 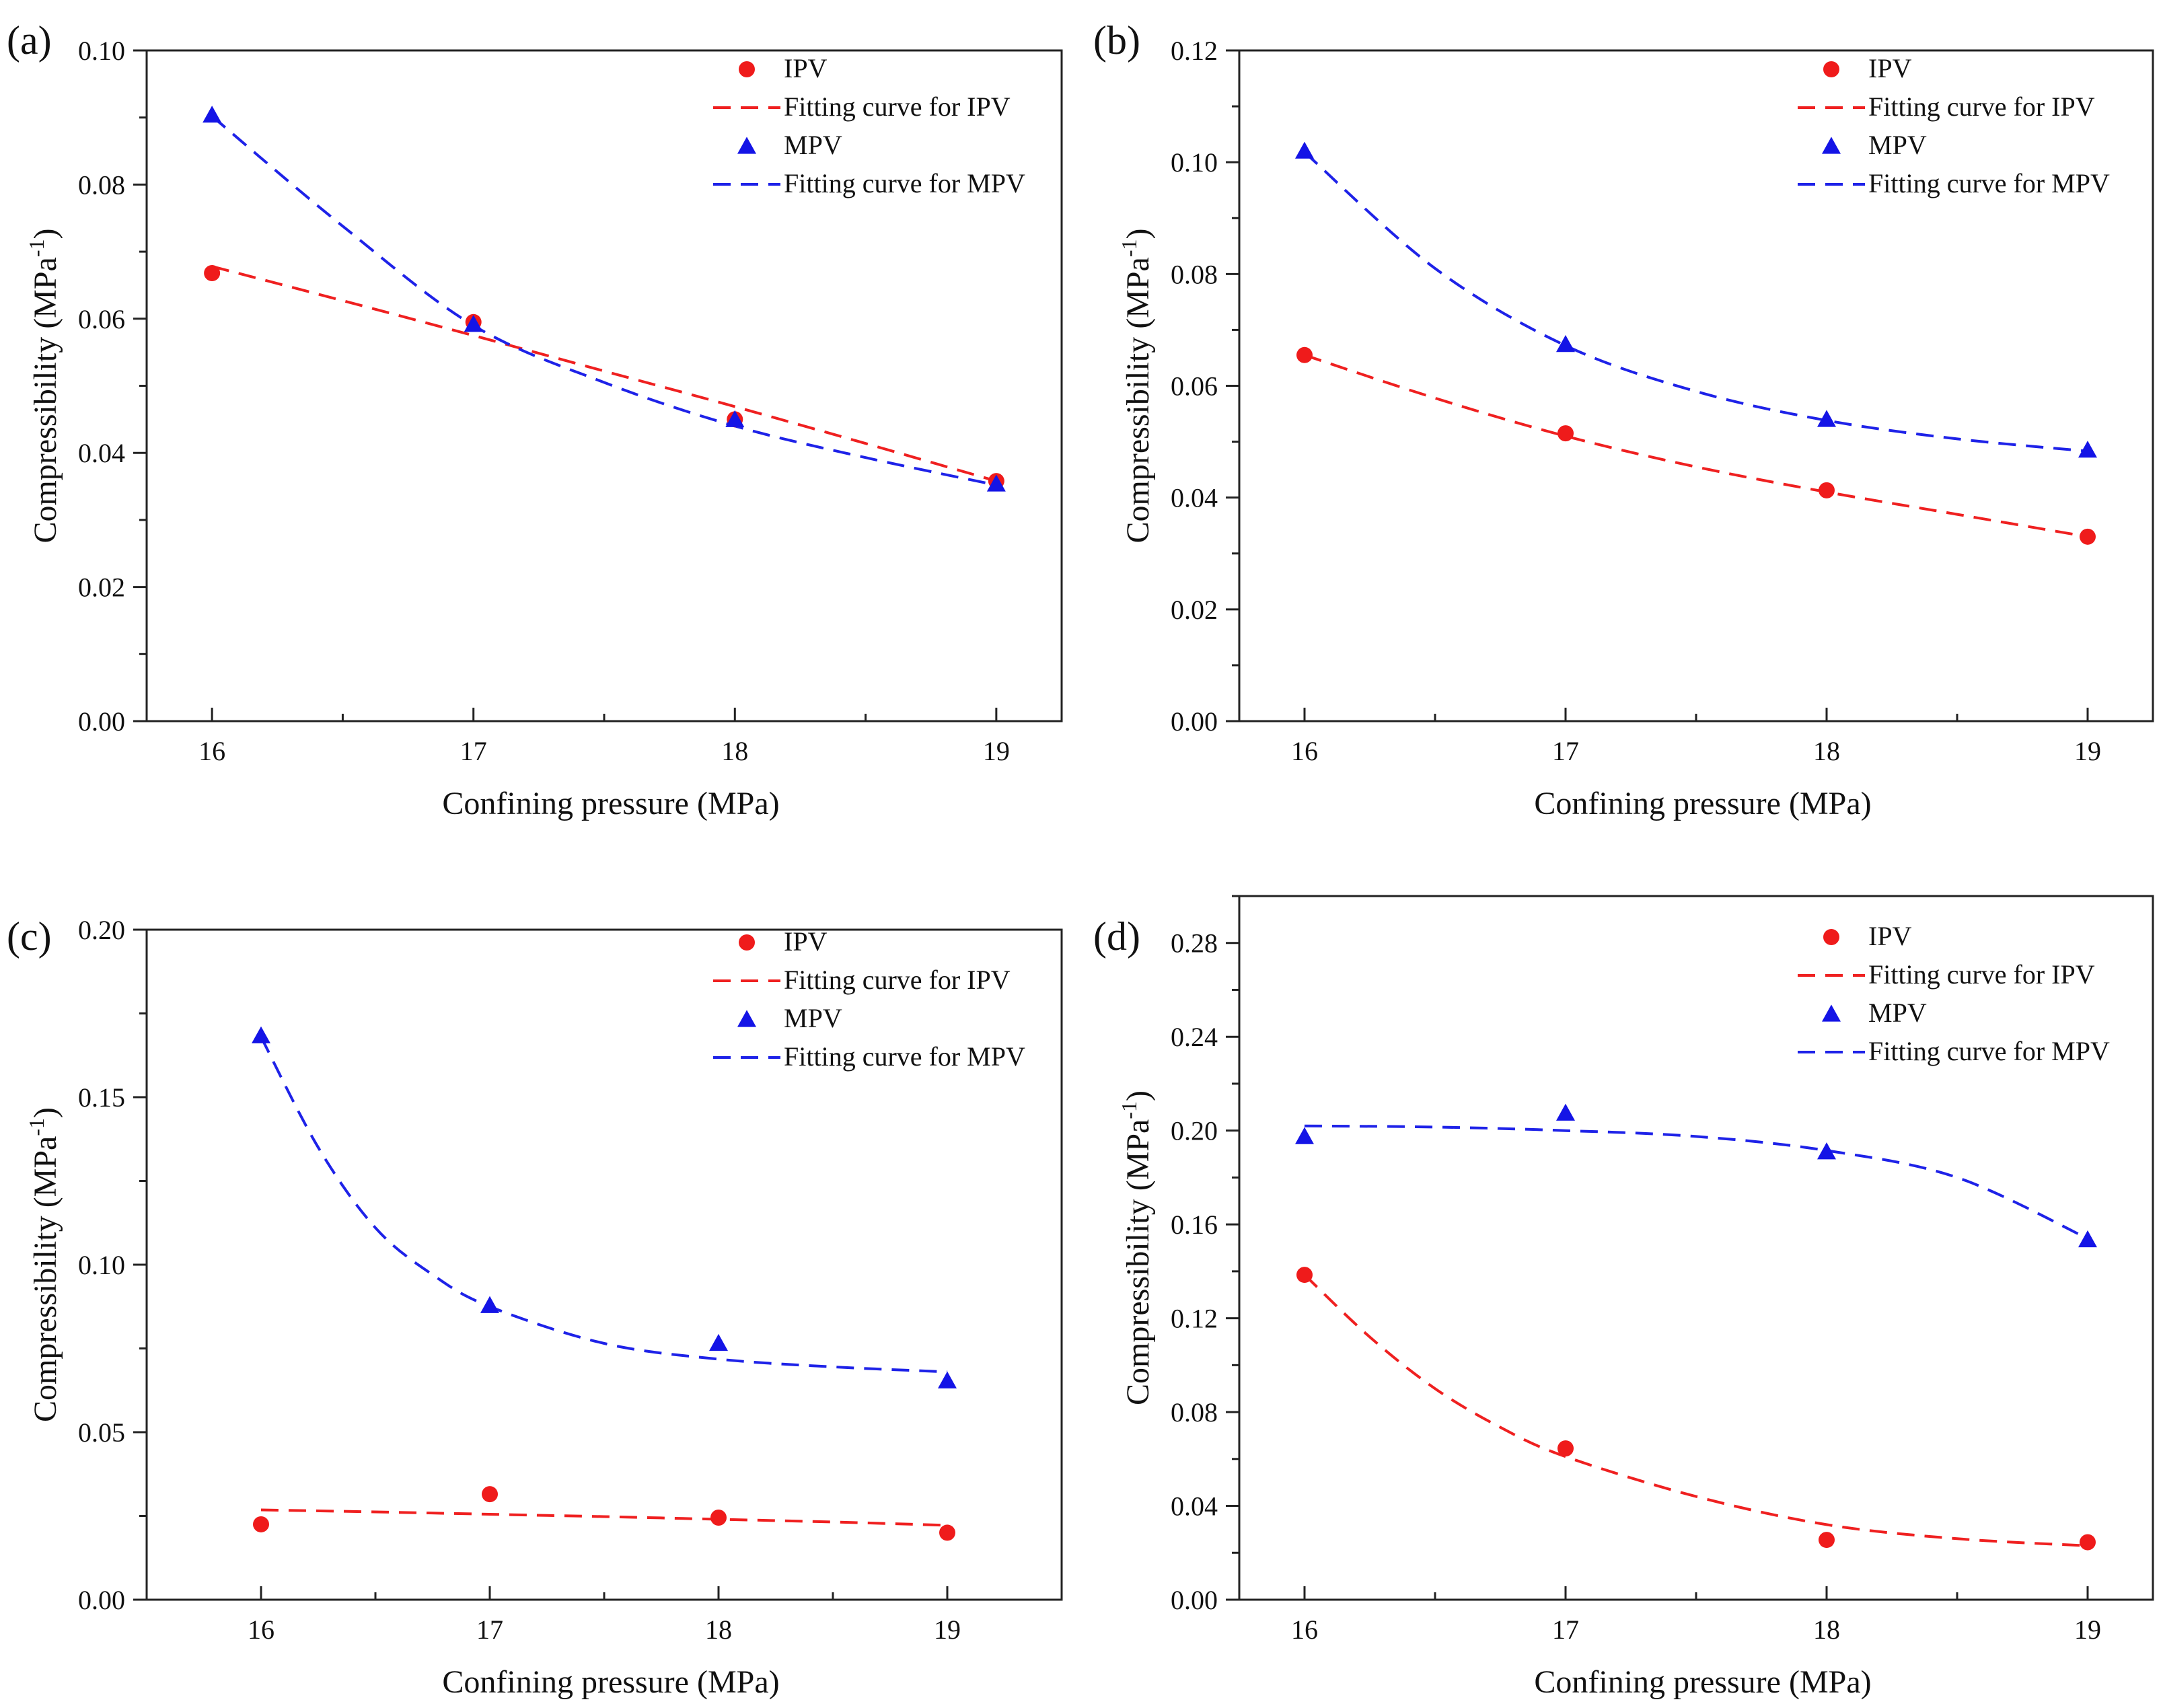 What do you see at coordinates (101, 1432) in the screenshot?
I see `y-tick-label: 0.05` at bounding box center [101, 1432].